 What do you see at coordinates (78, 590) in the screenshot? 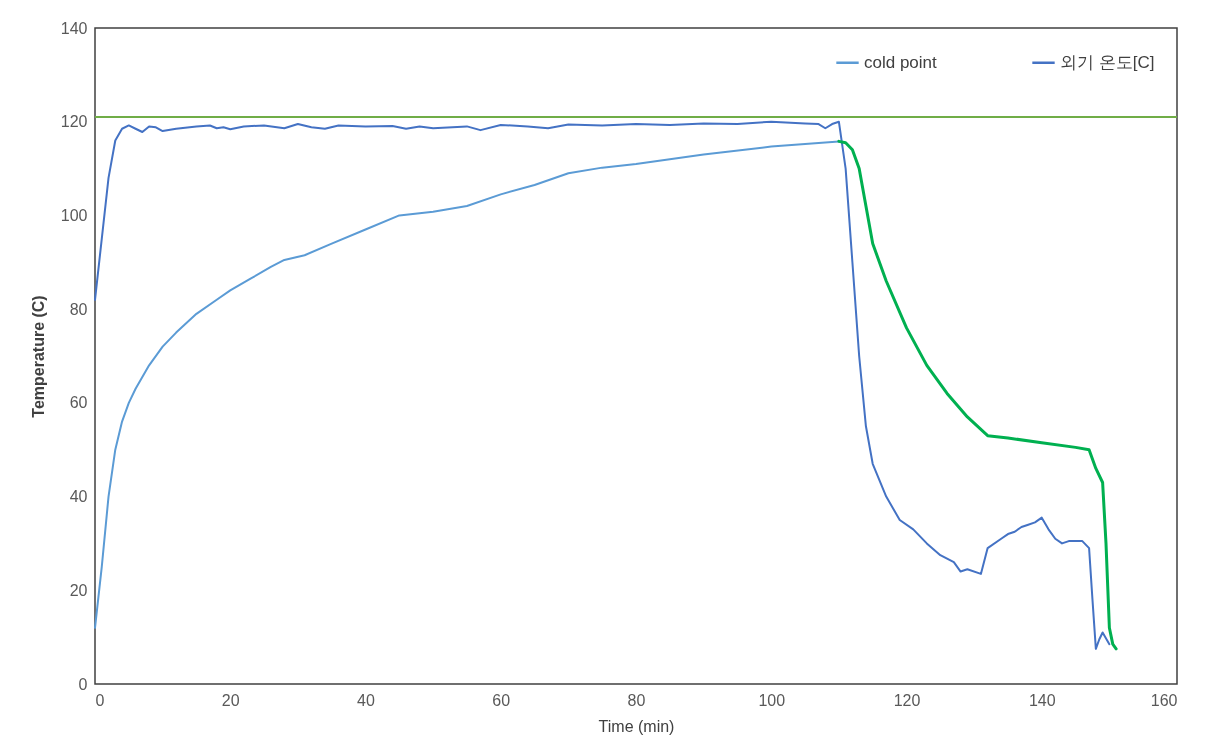
I see `y-tick-label: 20` at bounding box center [78, 590].